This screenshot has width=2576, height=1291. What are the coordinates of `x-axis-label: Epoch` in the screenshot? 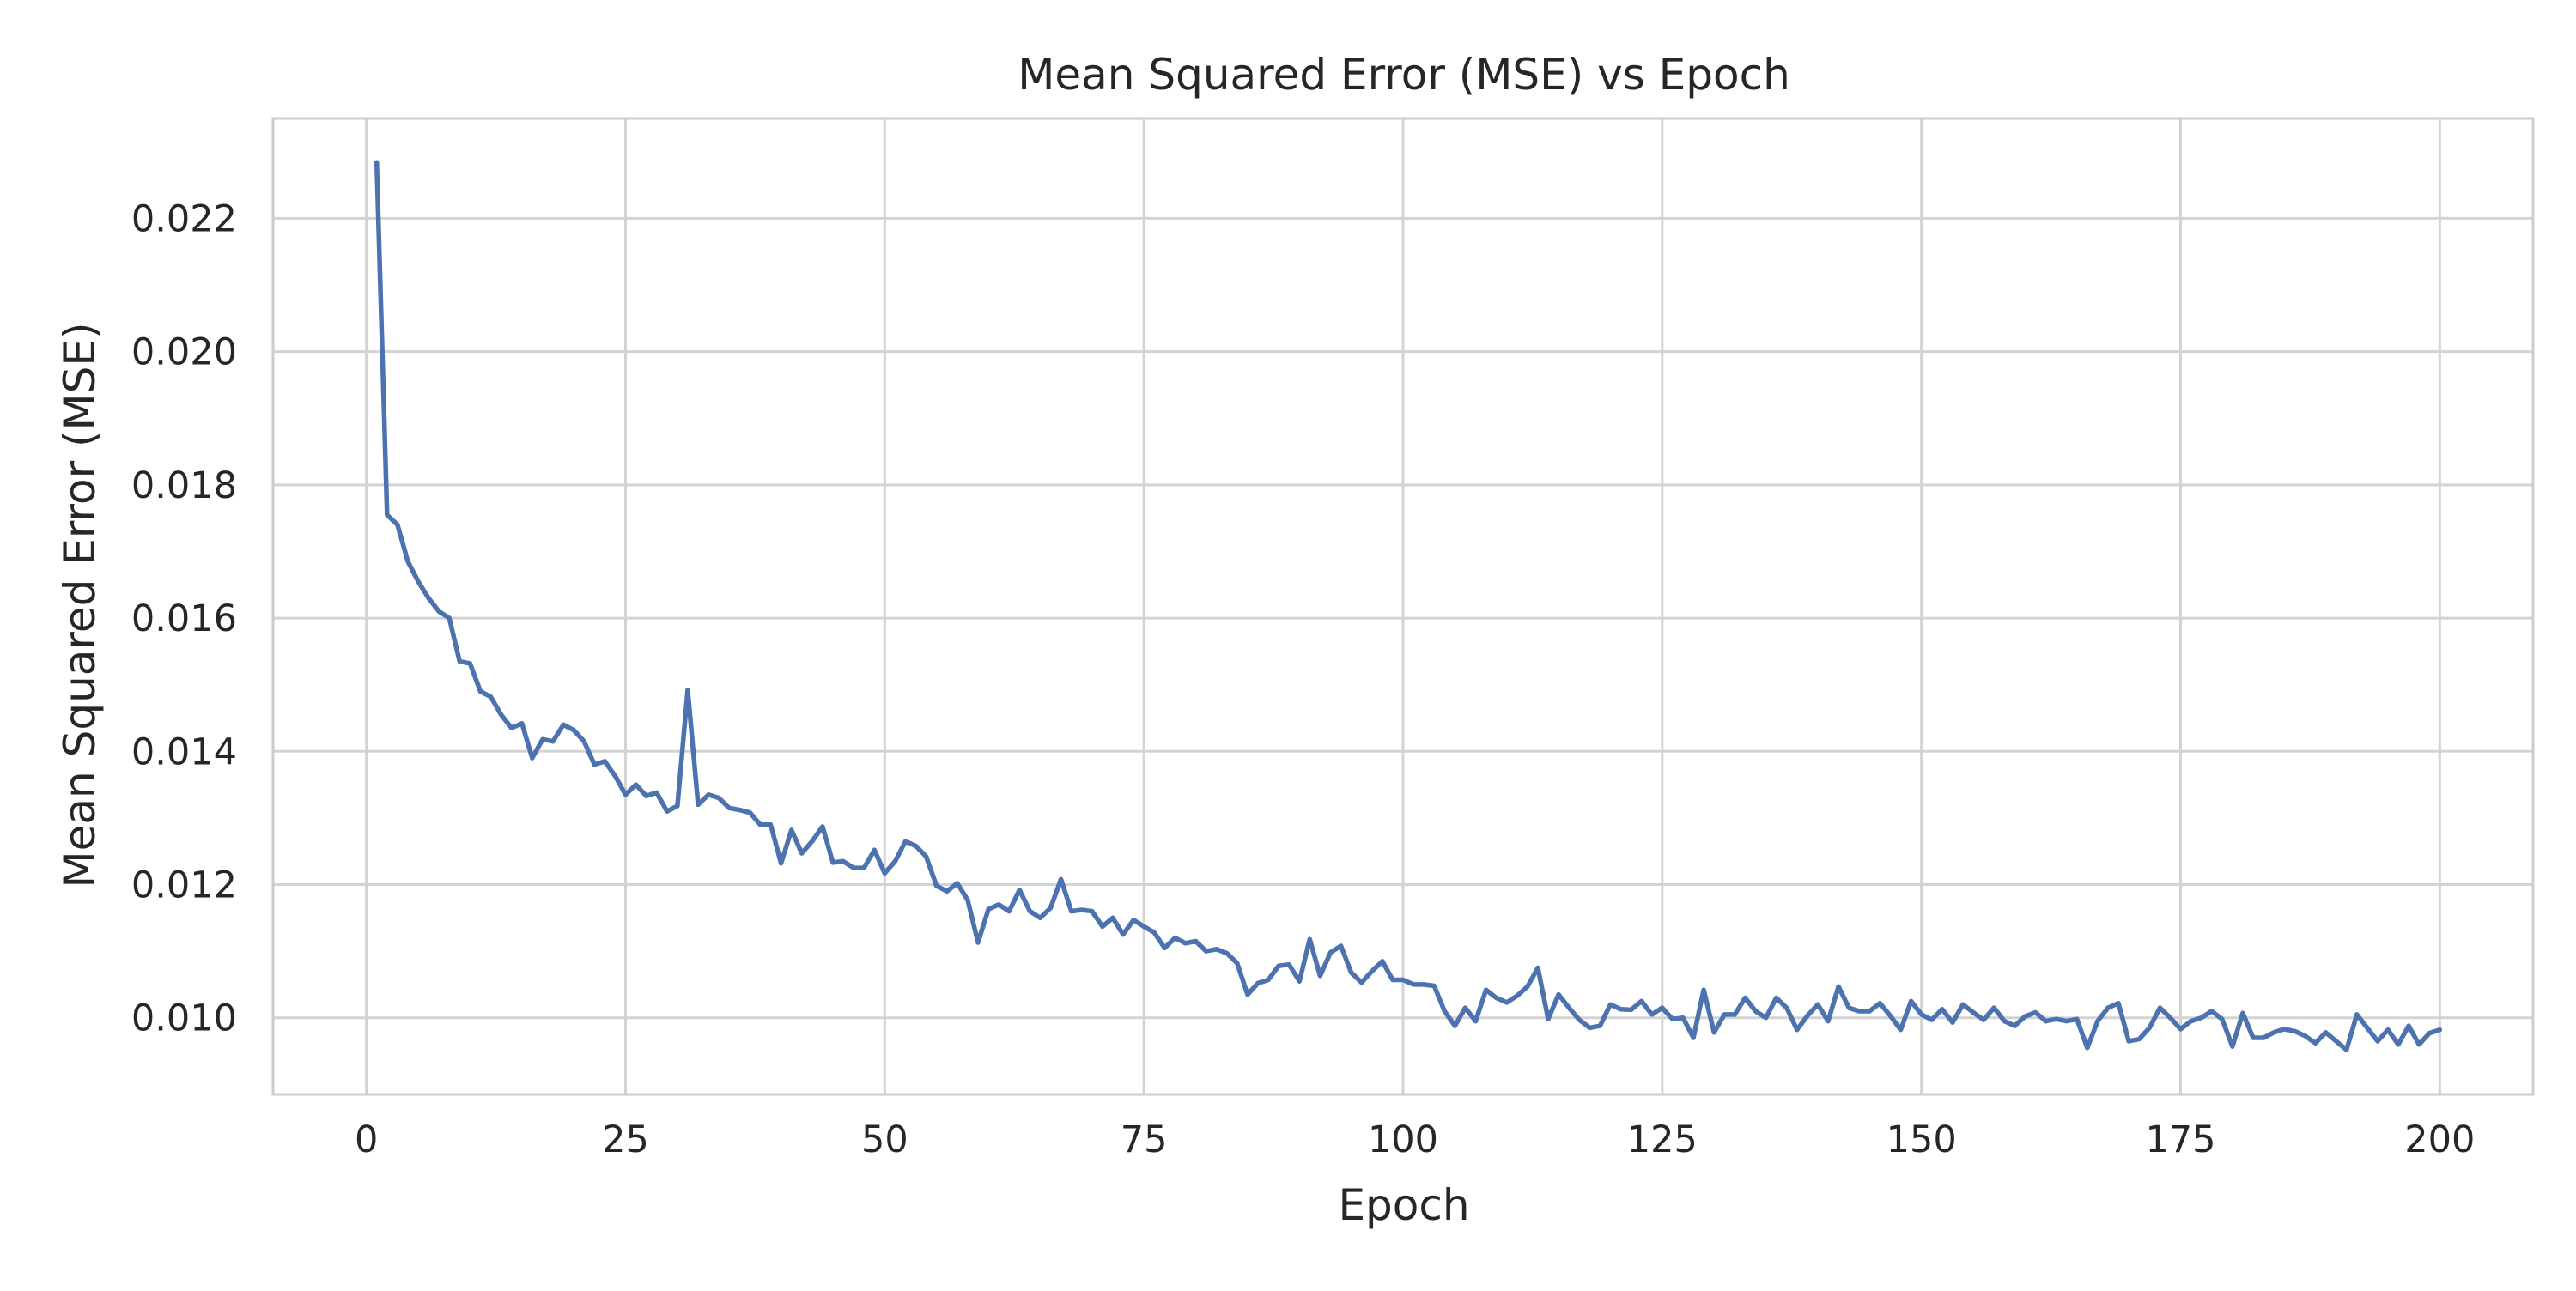 It's located at (1404, 1205).